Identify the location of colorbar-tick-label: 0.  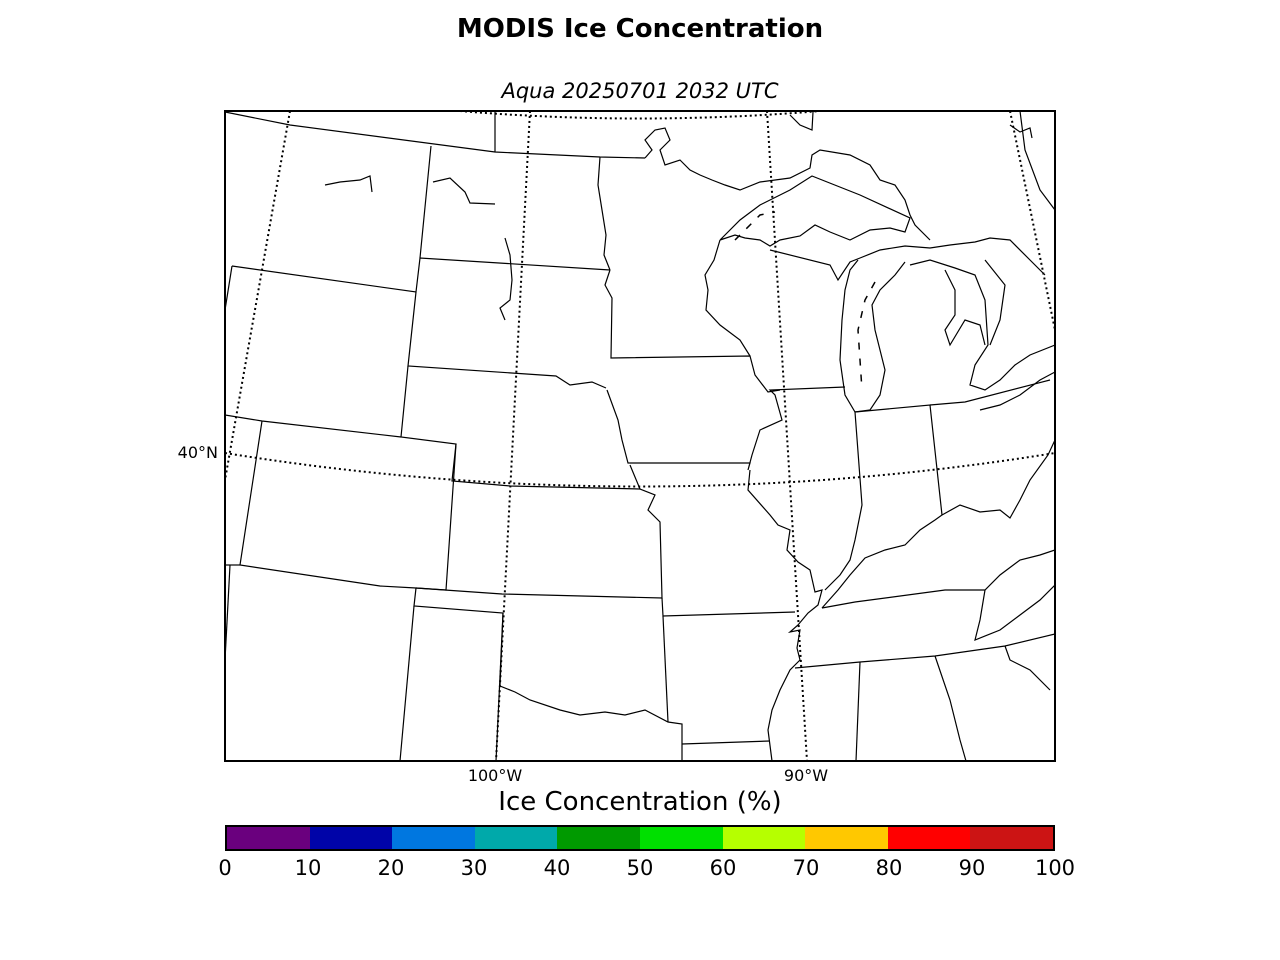
(225, 868).